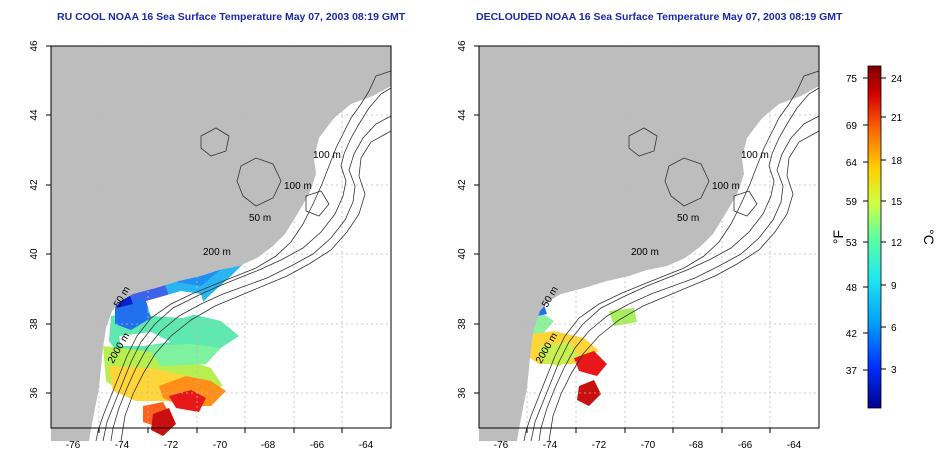 The image size is (950, 475). What do you see at coordinates (897, 225) in the screenshot?
I see `celsius-tick-labels: 24 21 18 15 12 9 6 3` at bounding box center [897, 225].